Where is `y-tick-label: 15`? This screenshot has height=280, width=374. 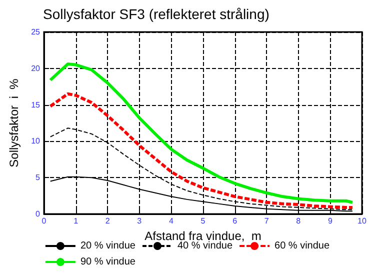 y-tick-label: 15 is located at coordinates (36, 105).